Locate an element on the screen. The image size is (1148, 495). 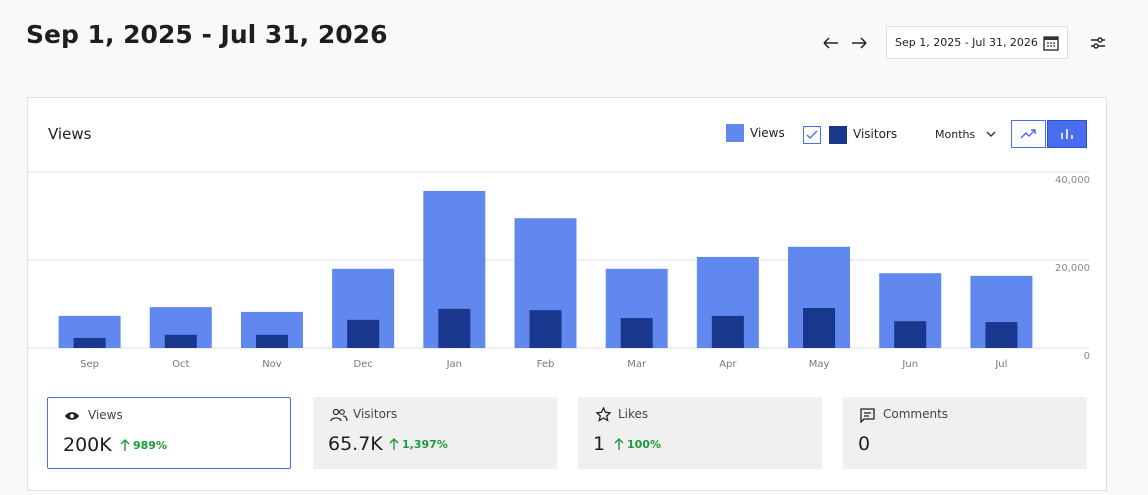
x-tick-label: Feb is located at coordinates (546, 364).